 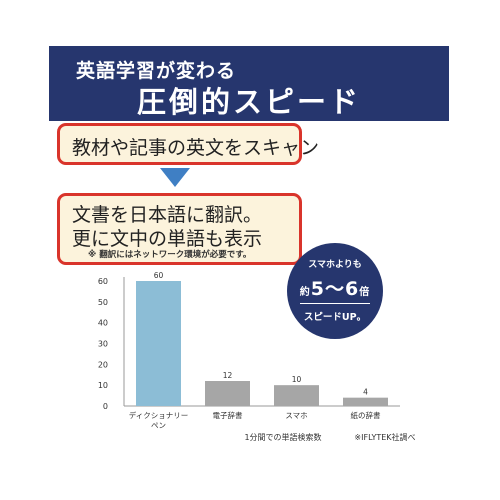 What do you see at coordinates (103, 364) in the screenshot?
I see `y-tick-label: 20` at bounding box center [103, 364].